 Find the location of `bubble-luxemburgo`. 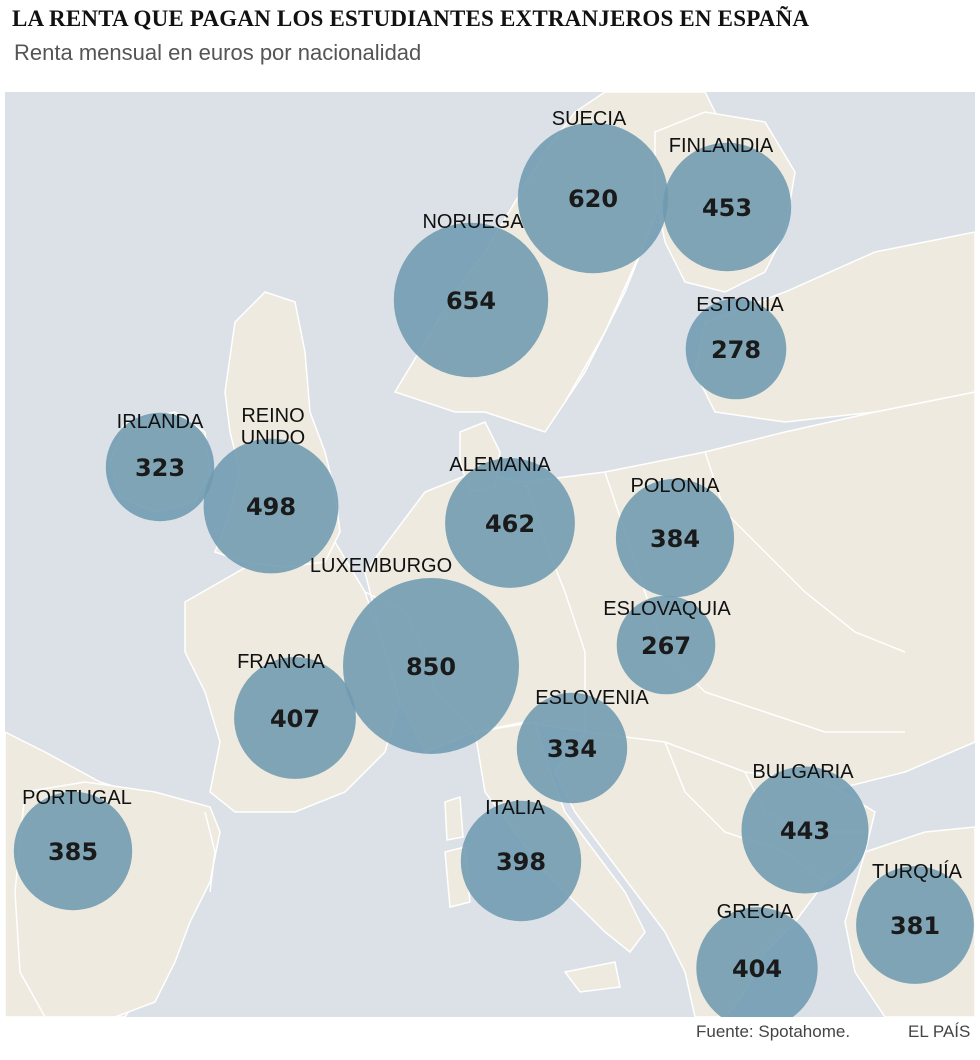

bubble-luxemburgo is located at coordinates (431, 666).